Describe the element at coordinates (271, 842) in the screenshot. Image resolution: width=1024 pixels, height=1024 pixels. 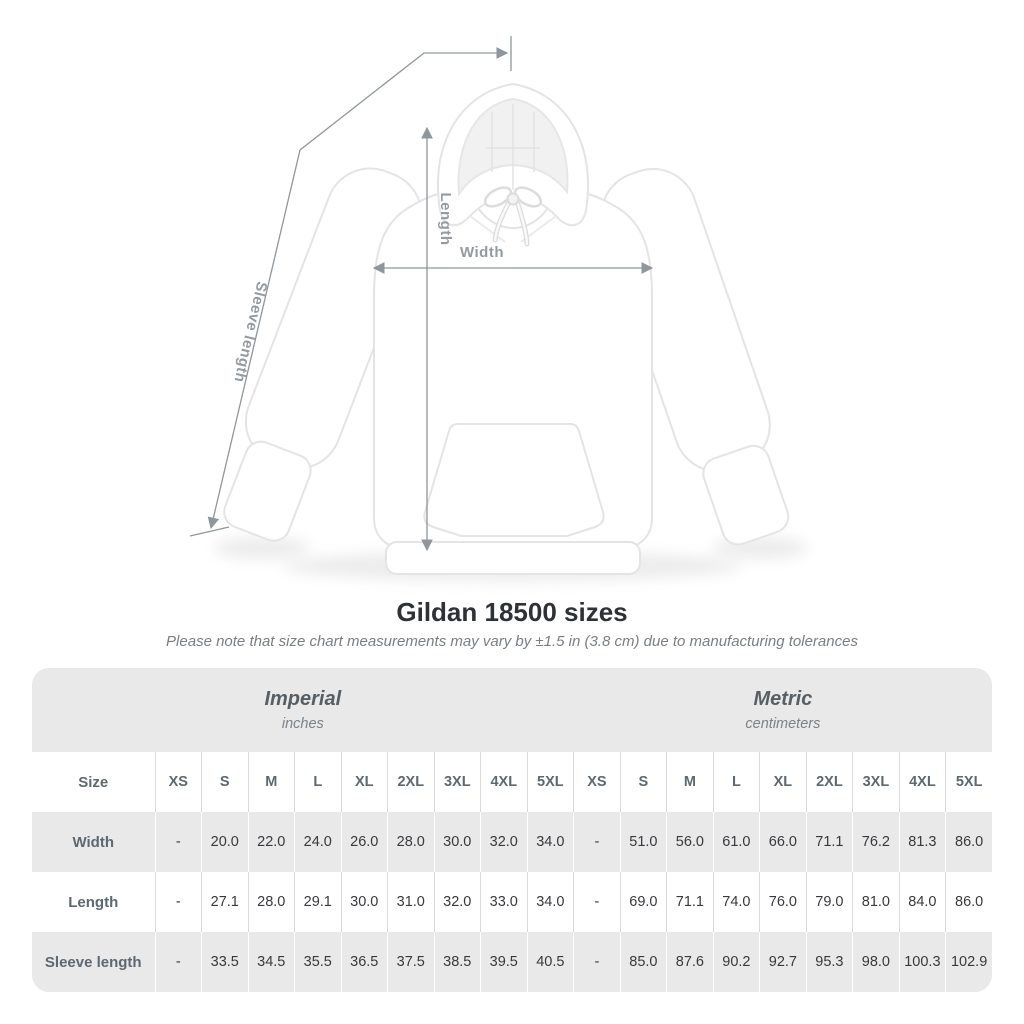
I see `data-cell: 22.0` at that location.